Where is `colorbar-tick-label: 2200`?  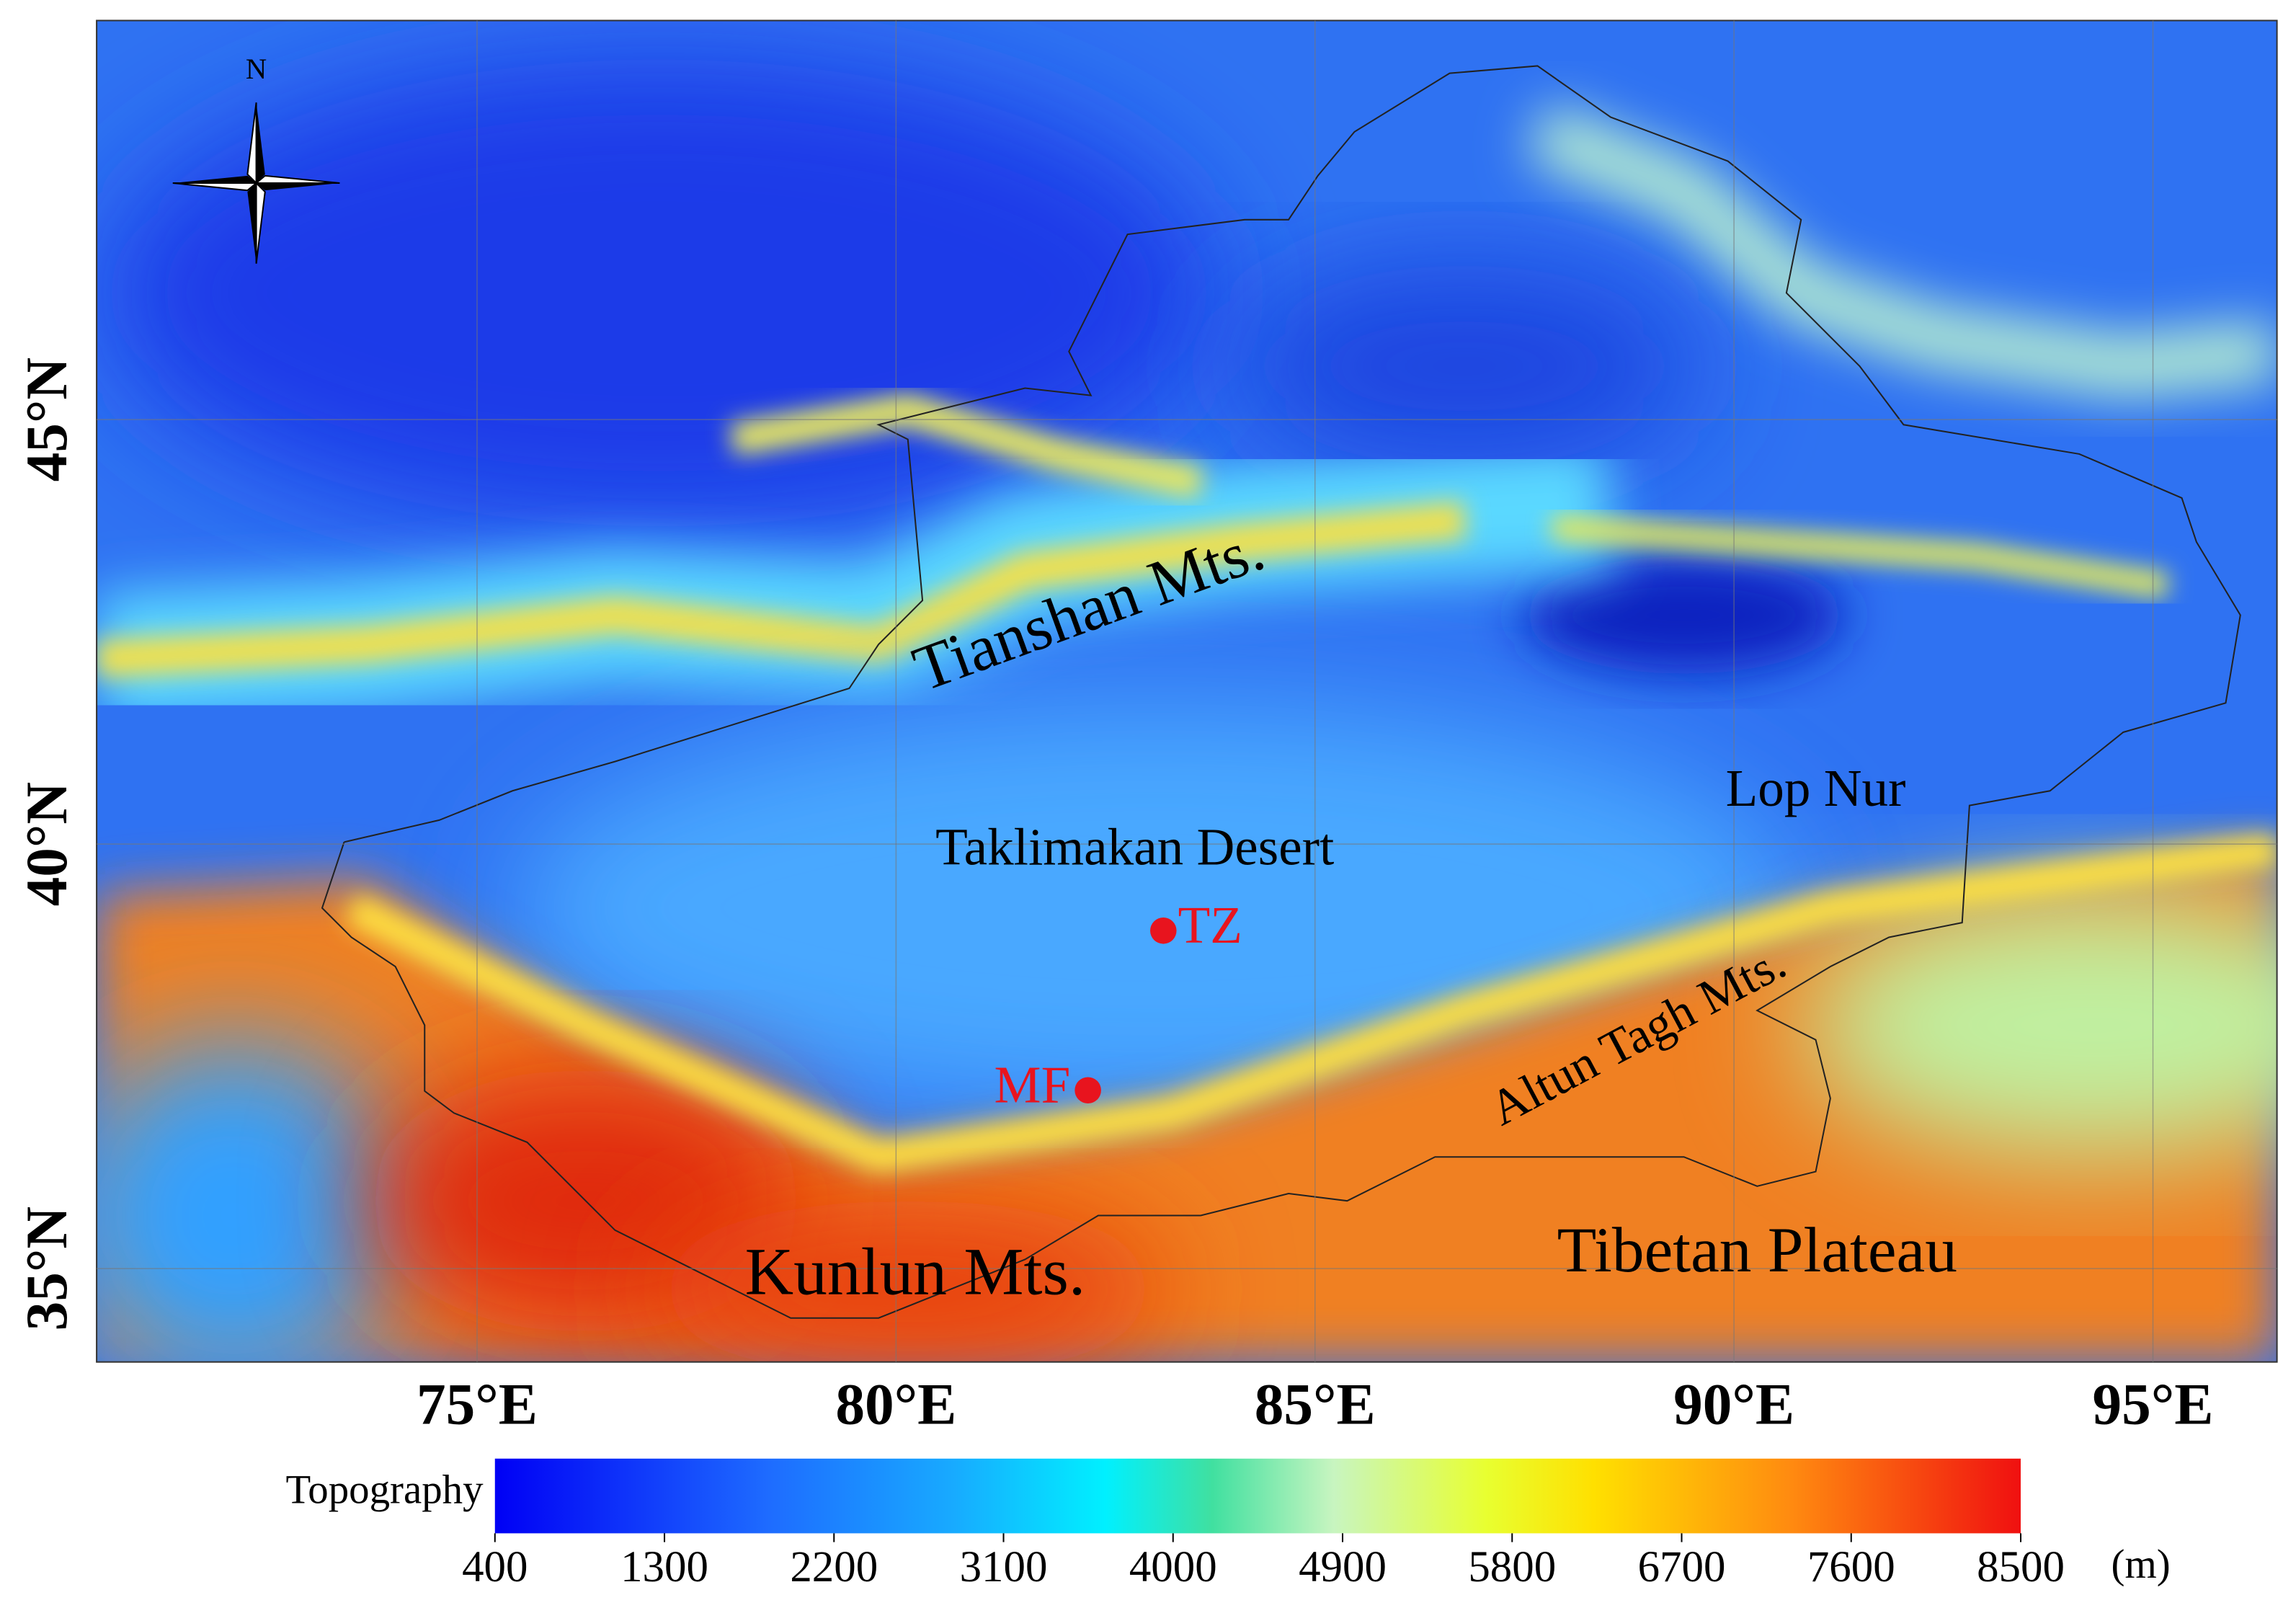
colorbar-tick-label: 2200 is located at coordinates (834, 1567).